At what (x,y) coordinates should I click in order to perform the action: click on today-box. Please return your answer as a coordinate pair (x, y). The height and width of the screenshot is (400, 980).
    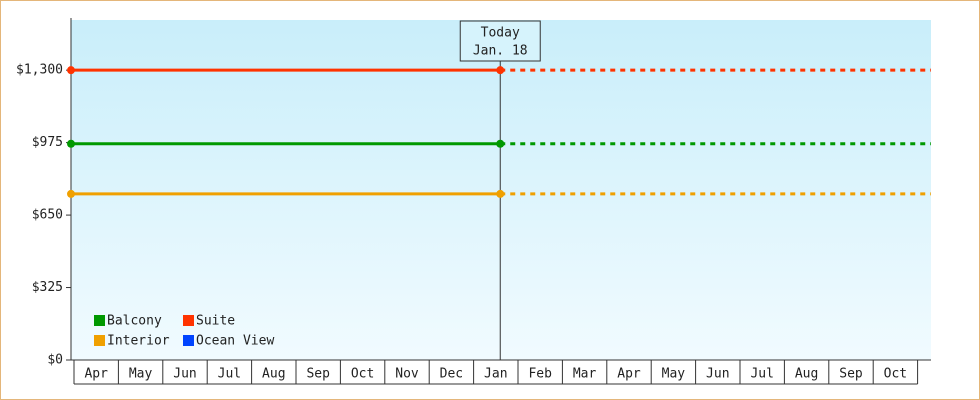
    Looking at the image, I should click on (500, 41).